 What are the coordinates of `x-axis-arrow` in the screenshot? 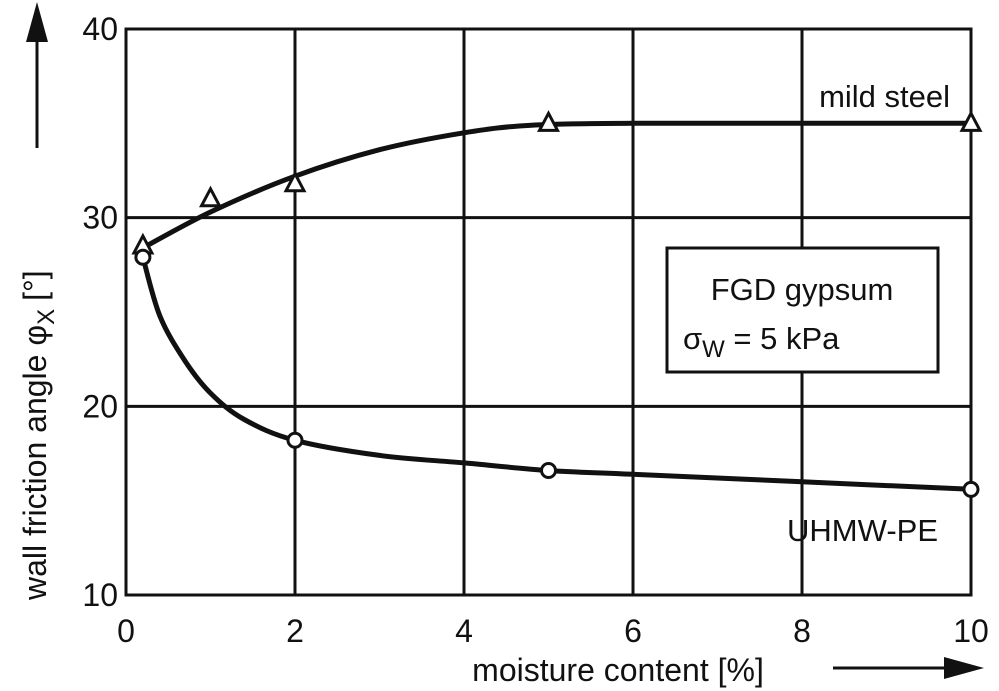 It's located at (908, 668).